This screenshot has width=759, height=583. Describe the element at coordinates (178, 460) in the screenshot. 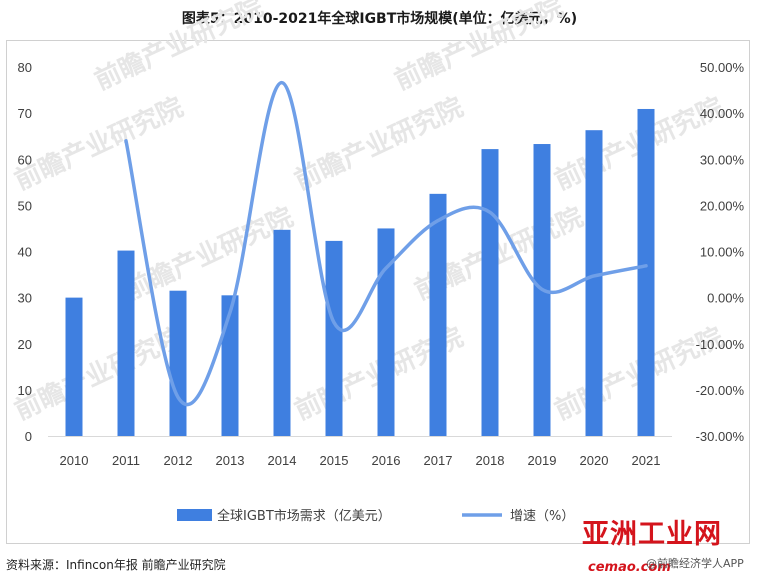

I see `x-tick-2012: 2012` at that location.